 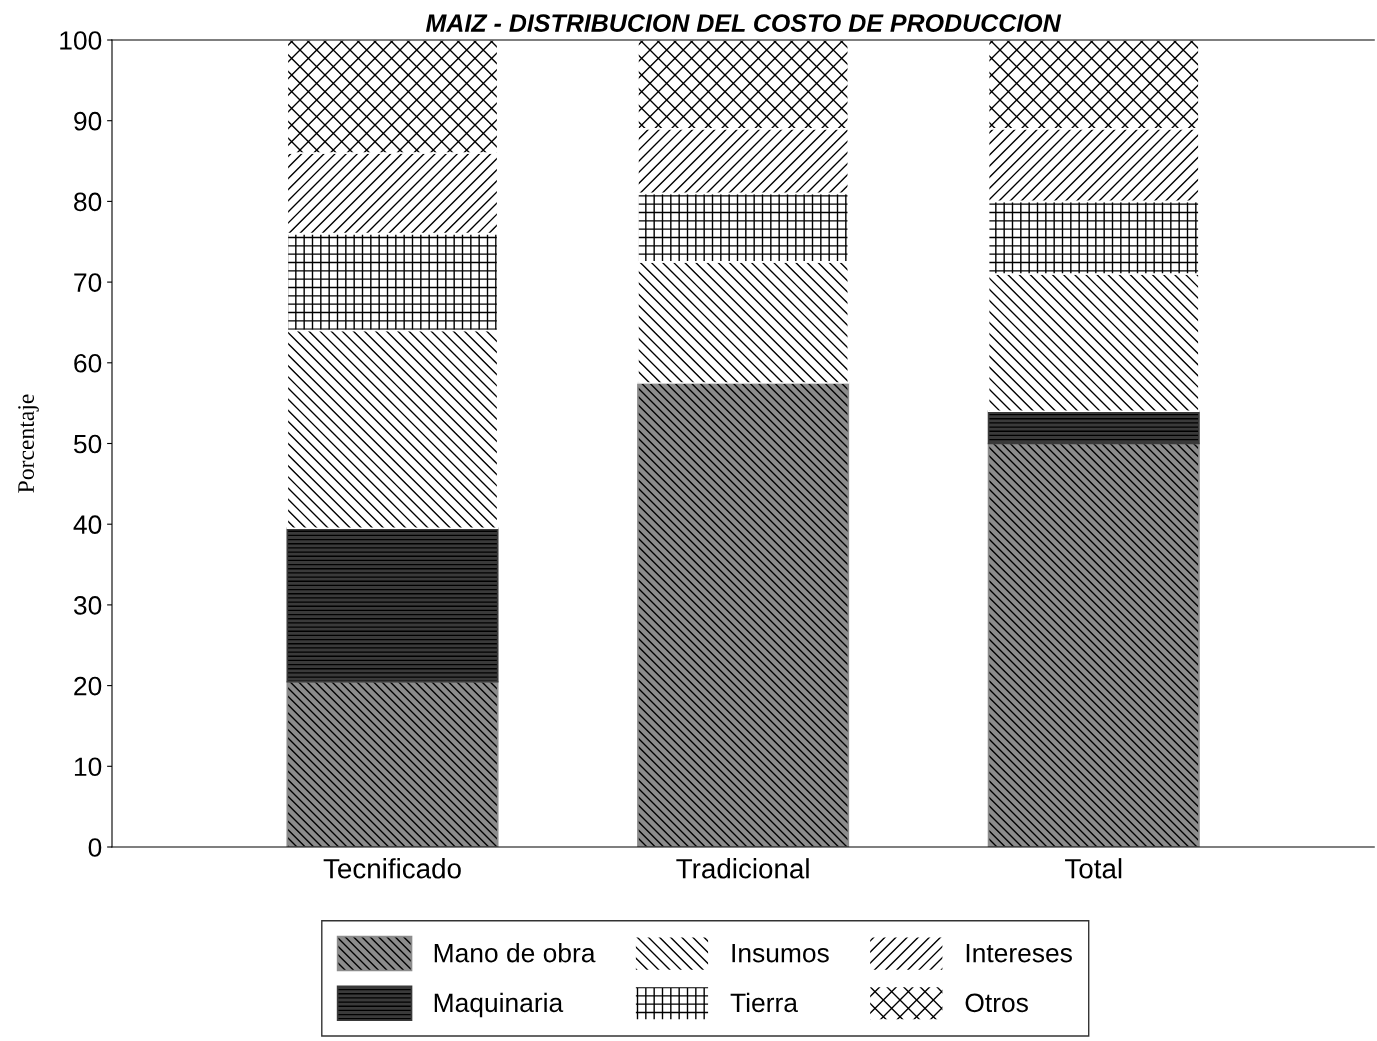 What do you see at coordinates (95, 847) in the screenshot?
I see `y-tick-label: 0` at bounding box center [95, 847].